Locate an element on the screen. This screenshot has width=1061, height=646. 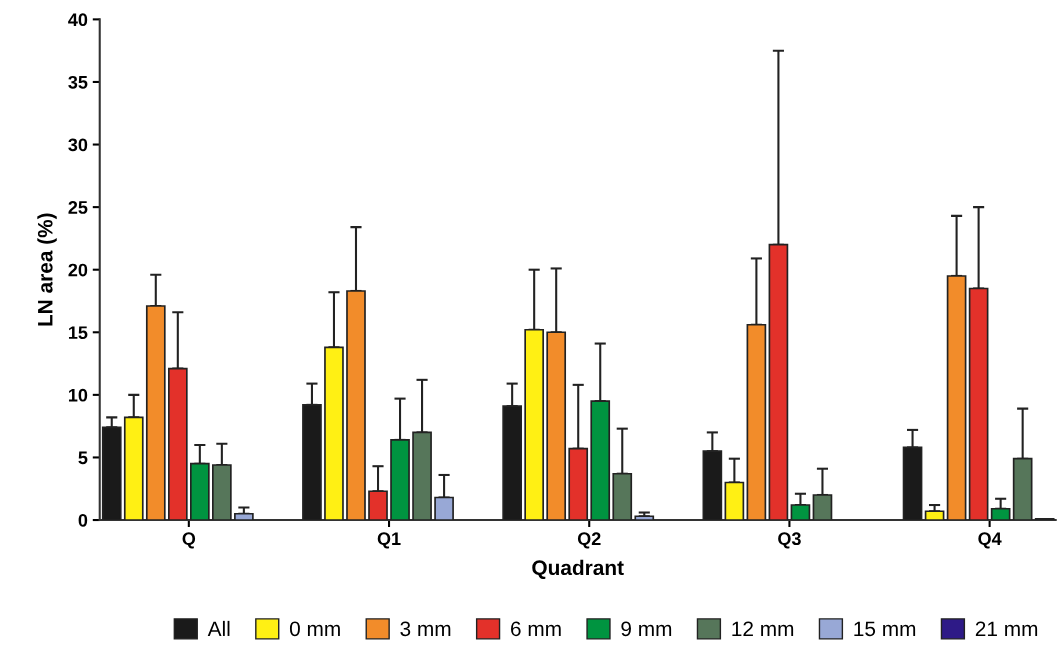
y-tick-label: 20 is located at coordinates (78, 270).